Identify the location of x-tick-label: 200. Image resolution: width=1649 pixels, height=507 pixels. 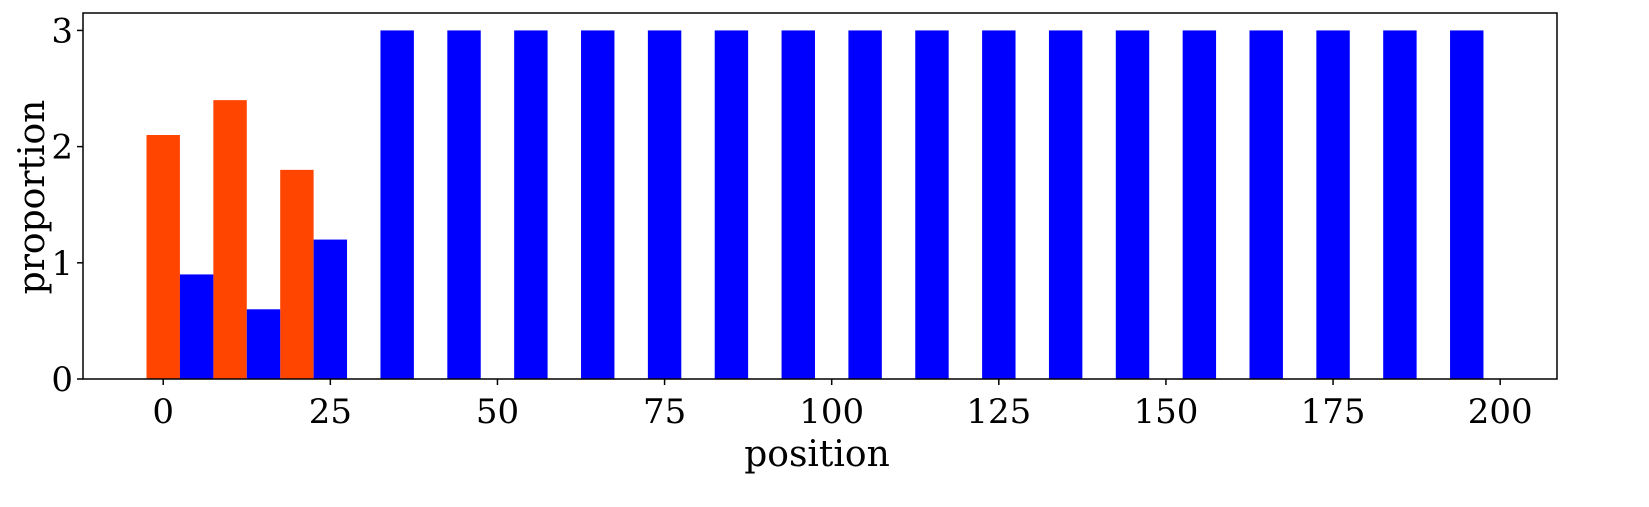
(1500, 412).